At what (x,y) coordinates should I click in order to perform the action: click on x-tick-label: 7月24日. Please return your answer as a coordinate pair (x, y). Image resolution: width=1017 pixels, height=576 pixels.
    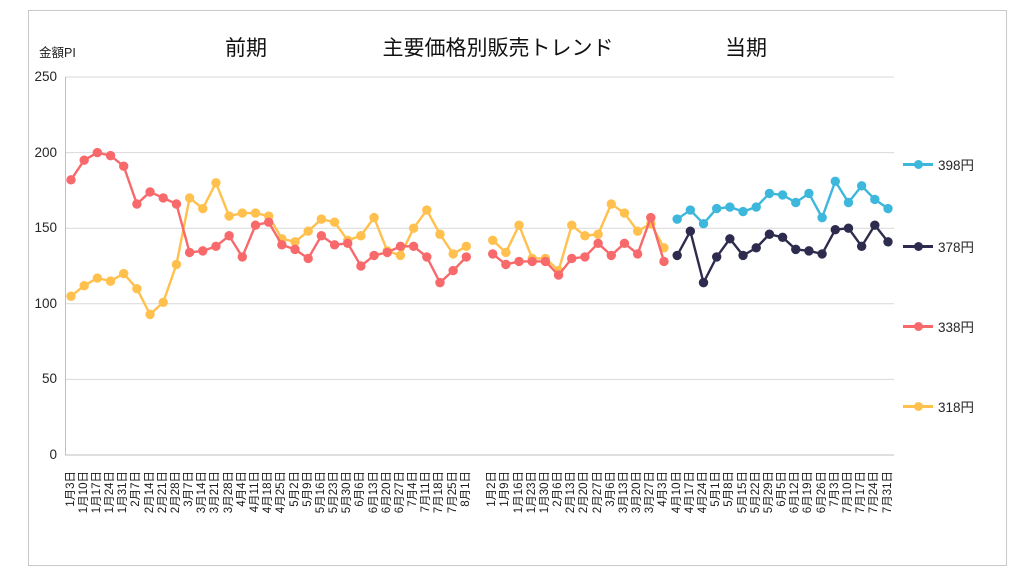
    Looking at the image, I should click on (874, 492).